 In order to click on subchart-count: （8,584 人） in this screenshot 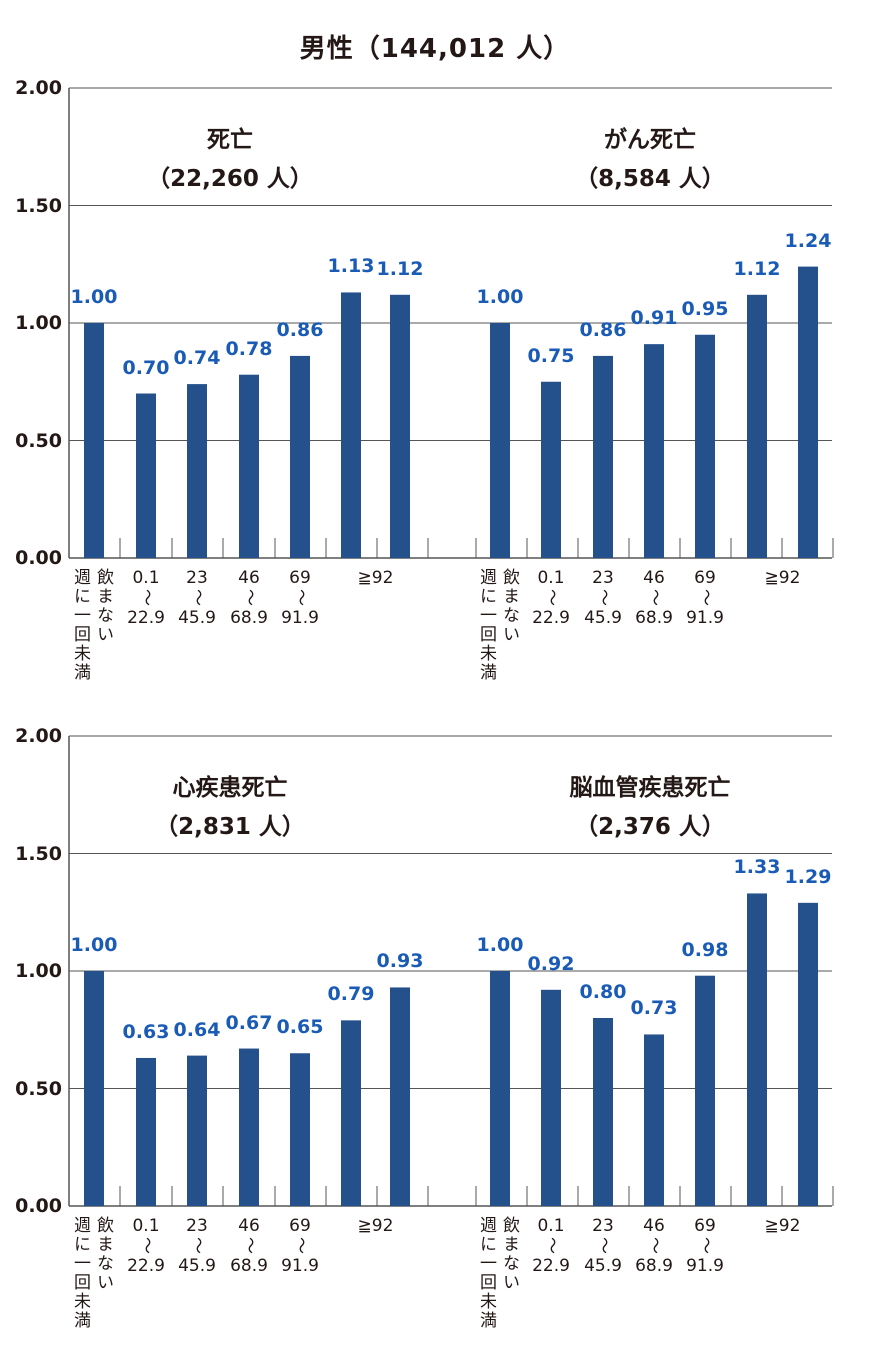, I will do `click(650, 179)`.